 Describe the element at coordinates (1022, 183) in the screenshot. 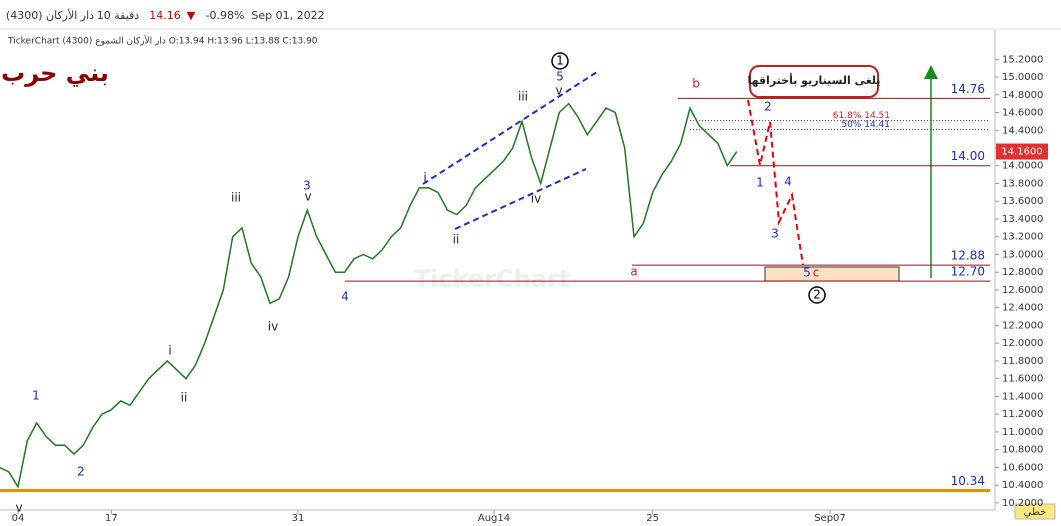

I see `y-tick-label: 13.8000` at that location.